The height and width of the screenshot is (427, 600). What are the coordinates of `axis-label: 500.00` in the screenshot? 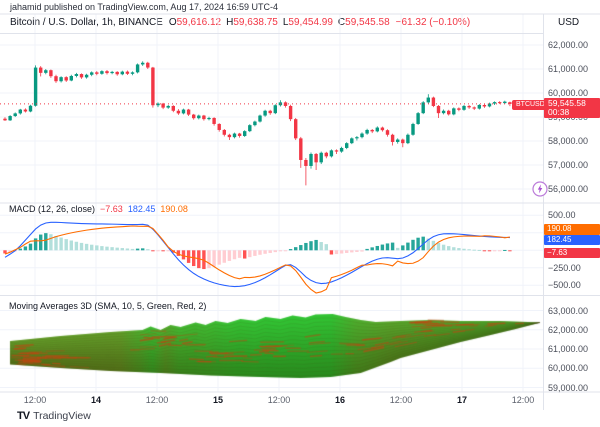 It's located at (562, 215).